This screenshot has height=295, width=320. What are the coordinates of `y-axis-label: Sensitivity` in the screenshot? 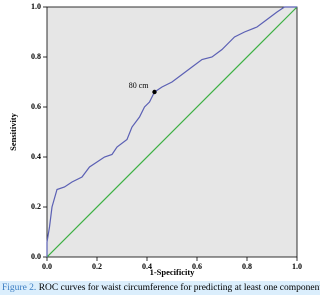 It's located at (13, 131).